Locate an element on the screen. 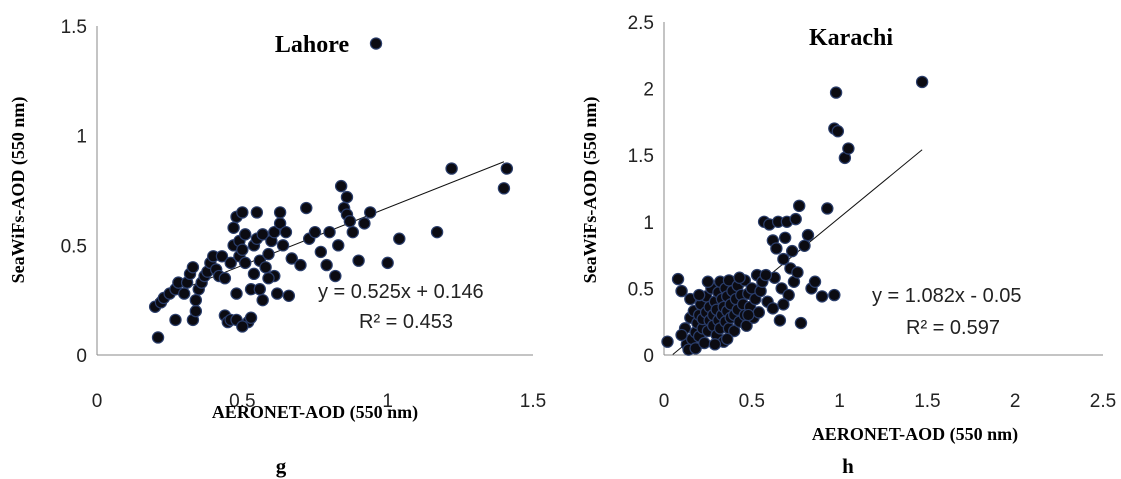 The image size is (1121, 479). y-ticks-lahore: 0 0.5 1 1.5 is located at coordinates (74, 192).